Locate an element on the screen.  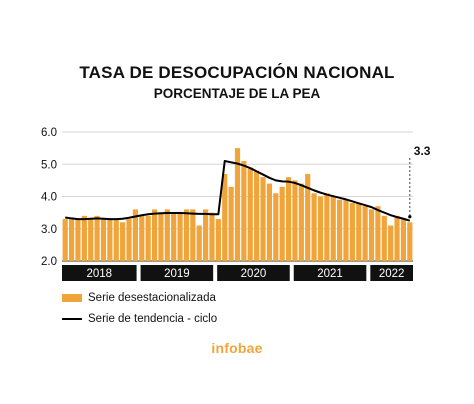
year-label: 2021 is located at coordinates (330, 274).